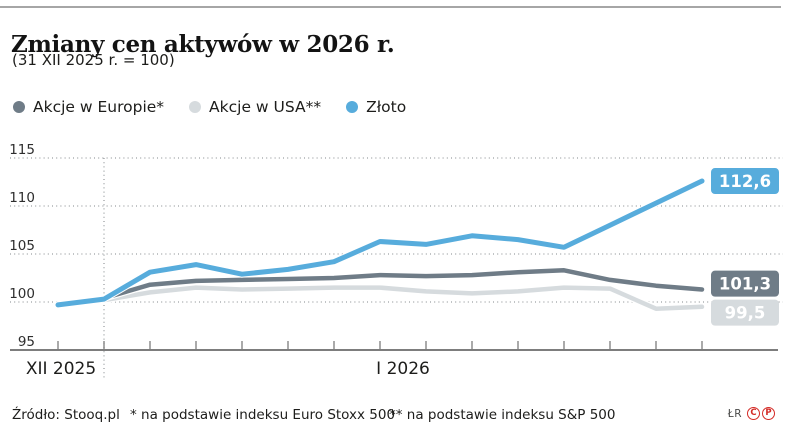 Image resolution: width=788 pixels, height=437 pixels. What do you see at coordinates (26, 342) in the screenshot?
I see `y-axis-label: 95` at bounding box center [26, 342].